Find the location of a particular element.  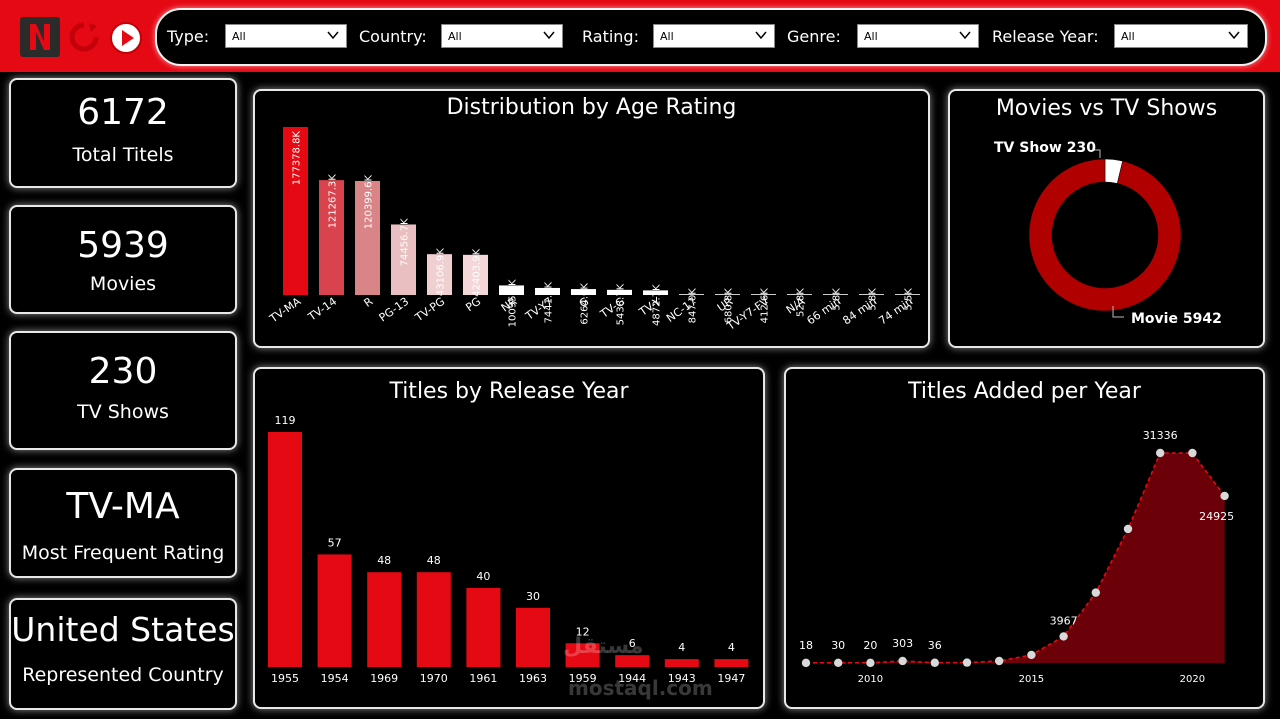

rating-filter-label: Rating: is located at coordinates (610, 36).